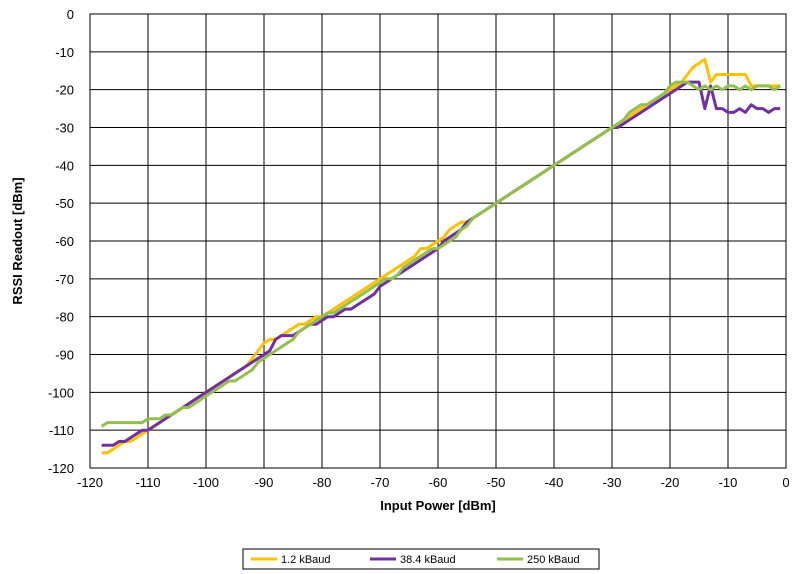  What do you see at coordinates (64, 52) in the screenshot?
I see `y-tick-label: -10` at bounding box center [64, 52].